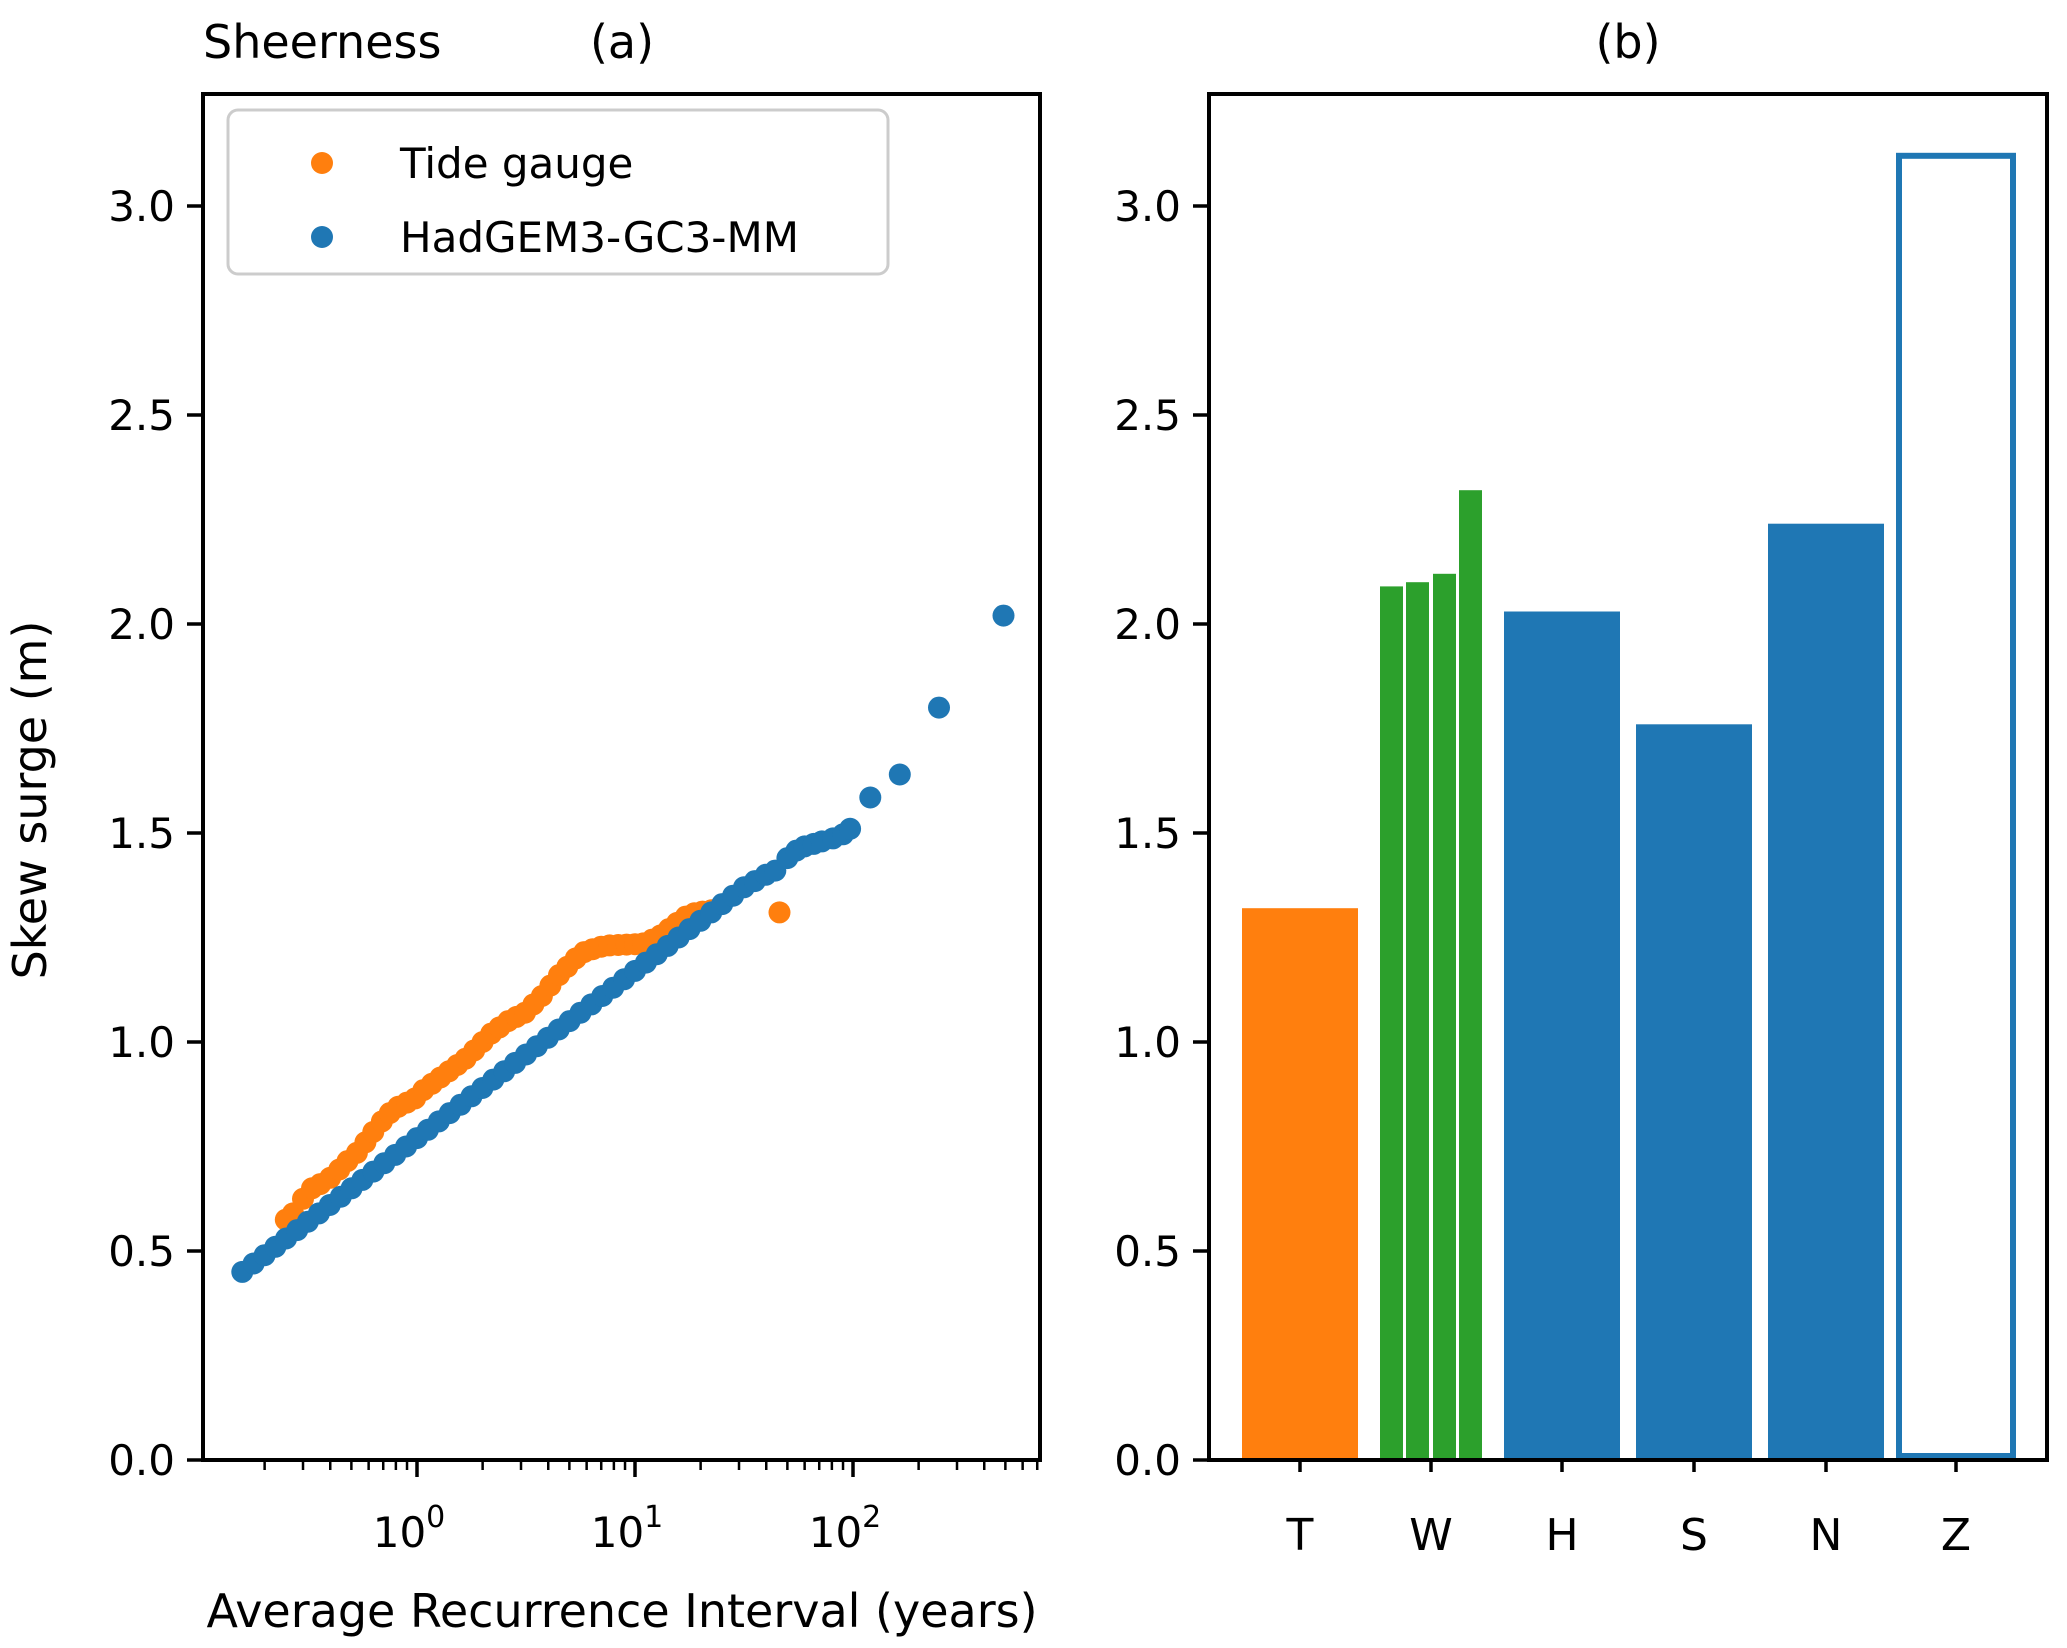 This screenshot has height=1648, width=2067. I want to click on x-category-label: T, so click(1300, 1535).